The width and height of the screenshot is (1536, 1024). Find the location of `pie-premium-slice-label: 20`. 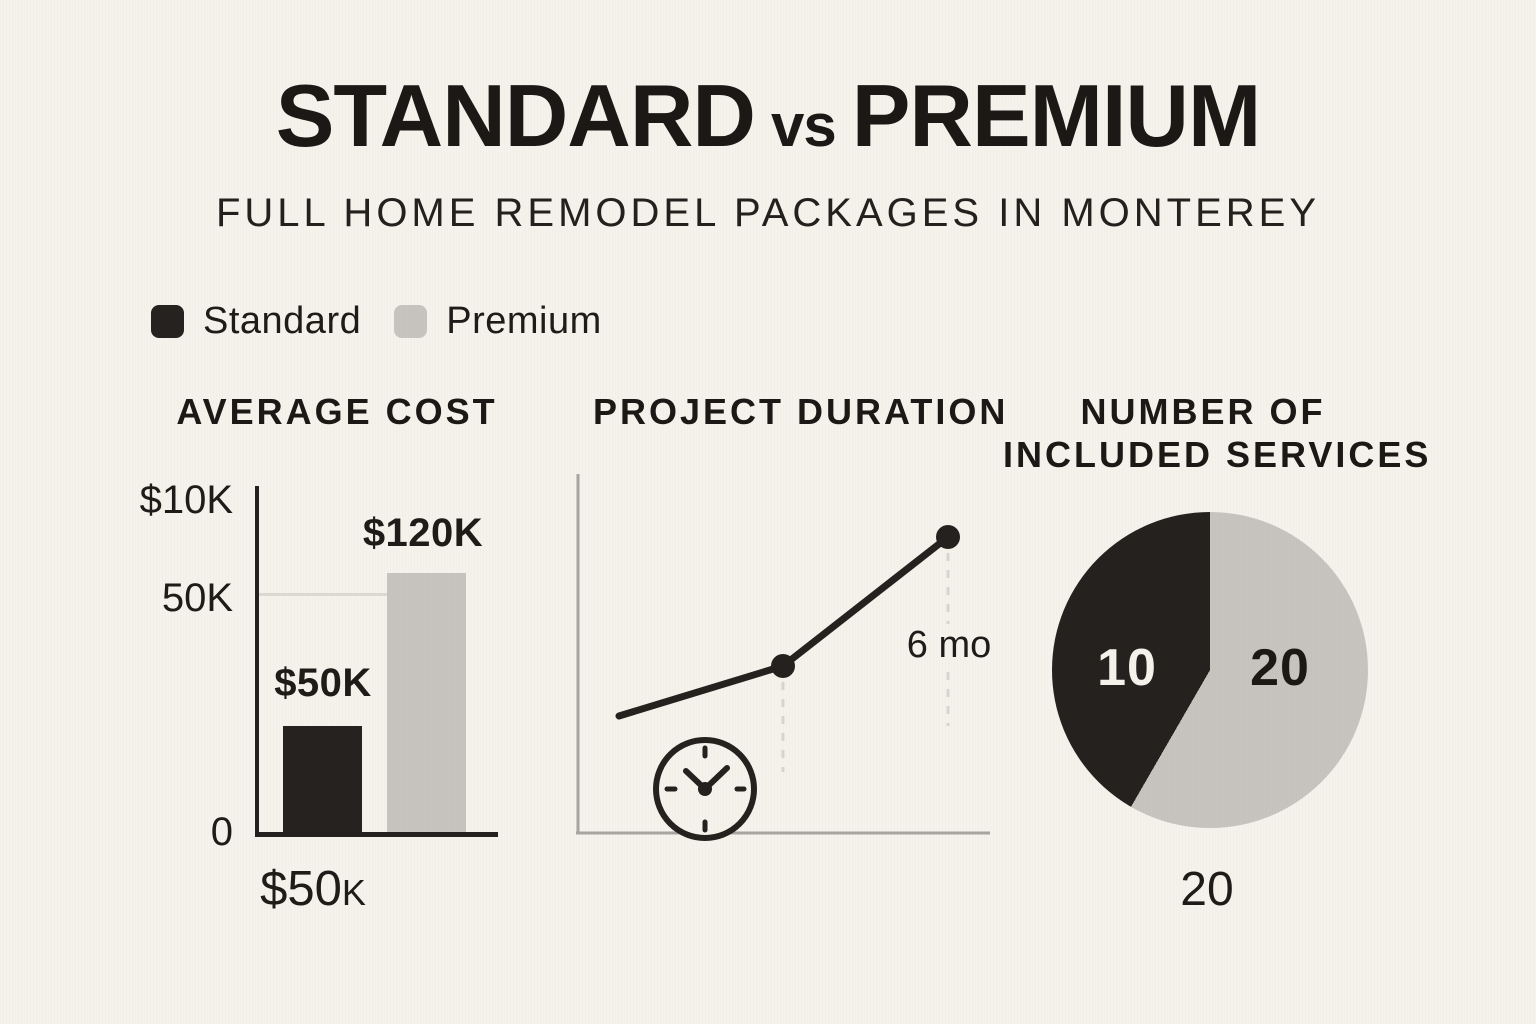

pie-premium-slice-label: 20 is located at coordinates (1280, 668).